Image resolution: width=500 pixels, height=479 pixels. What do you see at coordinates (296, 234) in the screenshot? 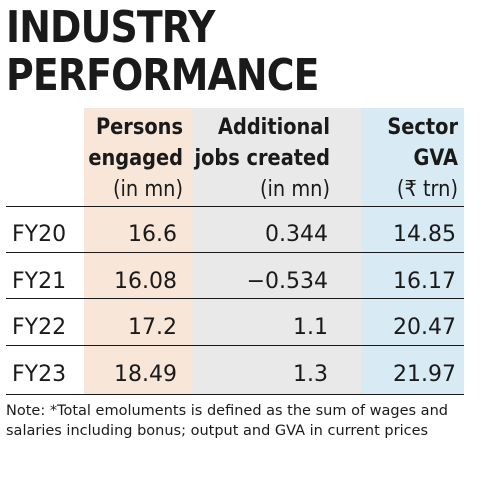
I see `cell-fy20-additional-jobs: 0.344` at bounding box center [296, 234].